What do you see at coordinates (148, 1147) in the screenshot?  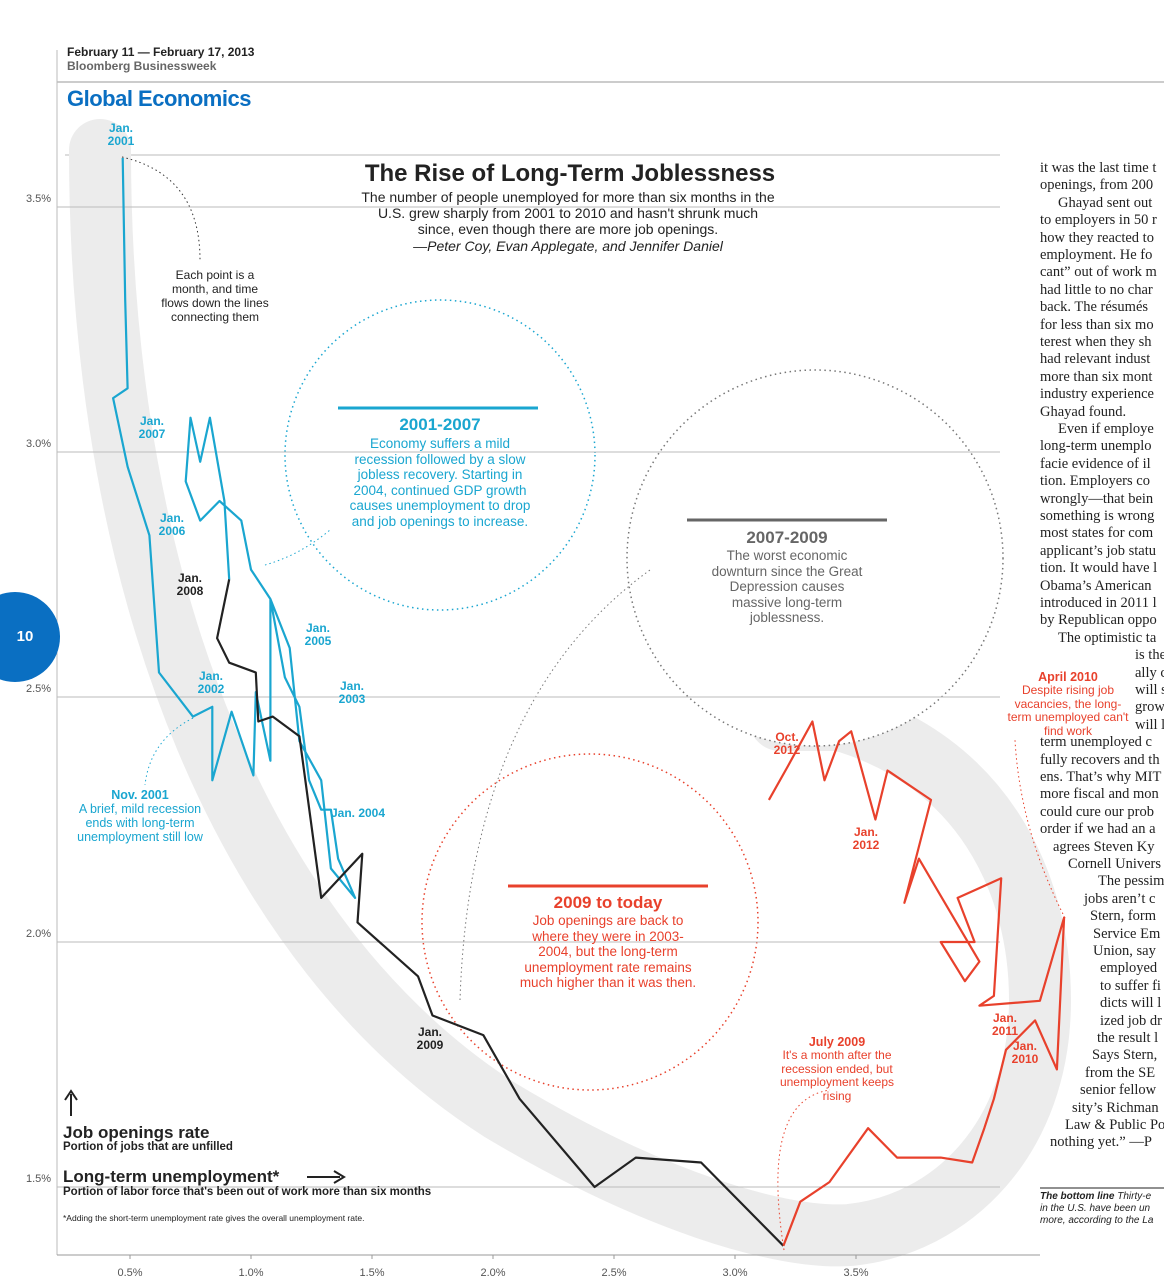 I see `y-axis-sublabel: Portion of jobs that are unfilled` at bounding box center [148, 1147].